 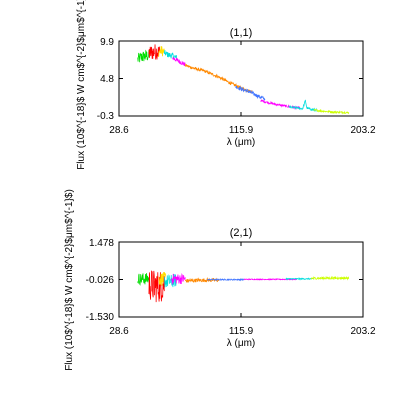 I want to click on panel-2-ytick-1: -0.026, so click(x=100, y=280).